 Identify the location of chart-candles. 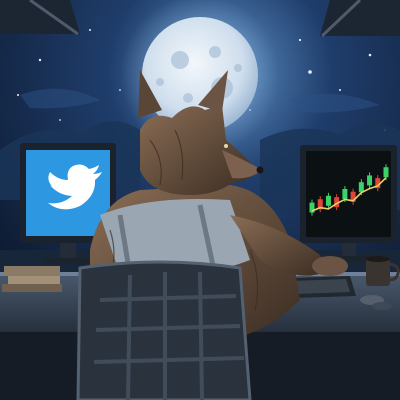
(349, 190).